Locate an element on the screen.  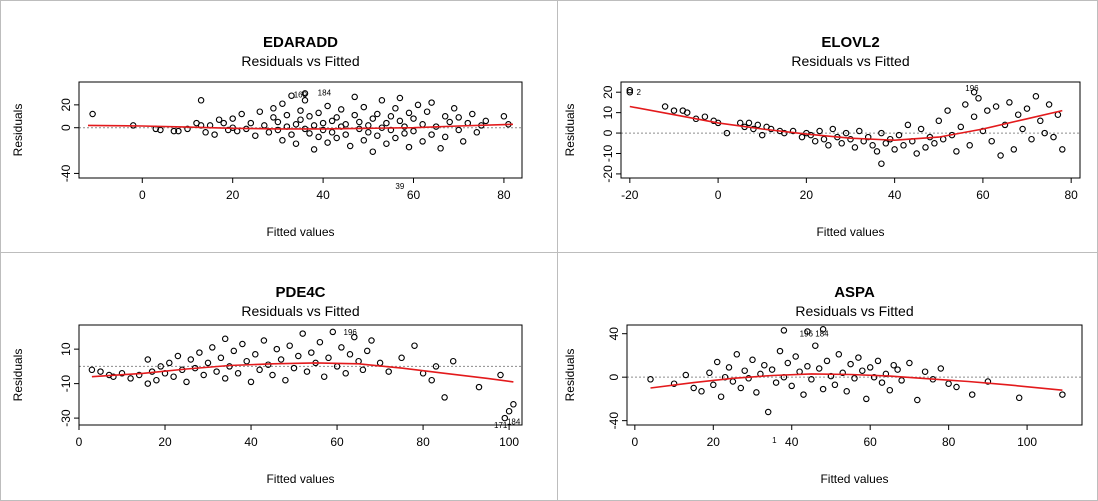
y-axis-label: Residuals is located at coordinates (570, 375).